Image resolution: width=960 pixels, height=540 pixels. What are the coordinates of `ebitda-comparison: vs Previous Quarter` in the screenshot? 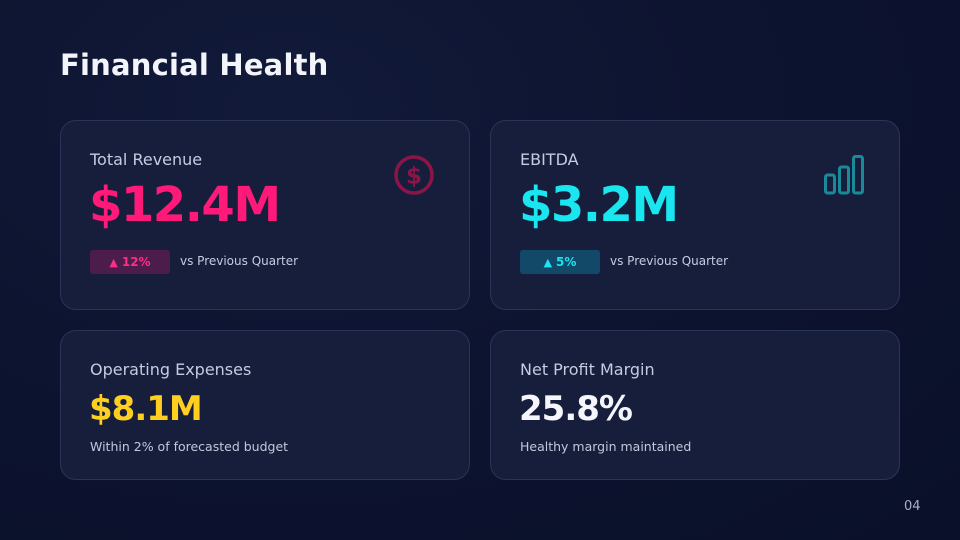 It's located at (669, 261).